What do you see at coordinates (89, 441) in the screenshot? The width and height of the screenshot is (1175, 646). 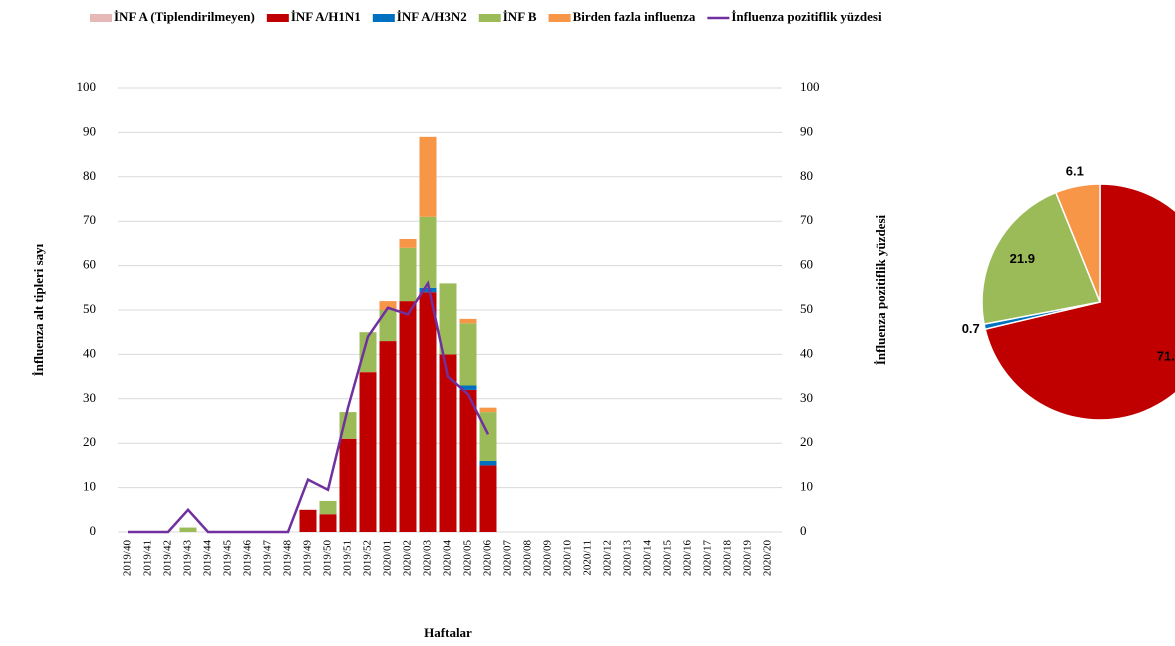 I see `y-tick-label: 20` at bounding box center [89, 441].